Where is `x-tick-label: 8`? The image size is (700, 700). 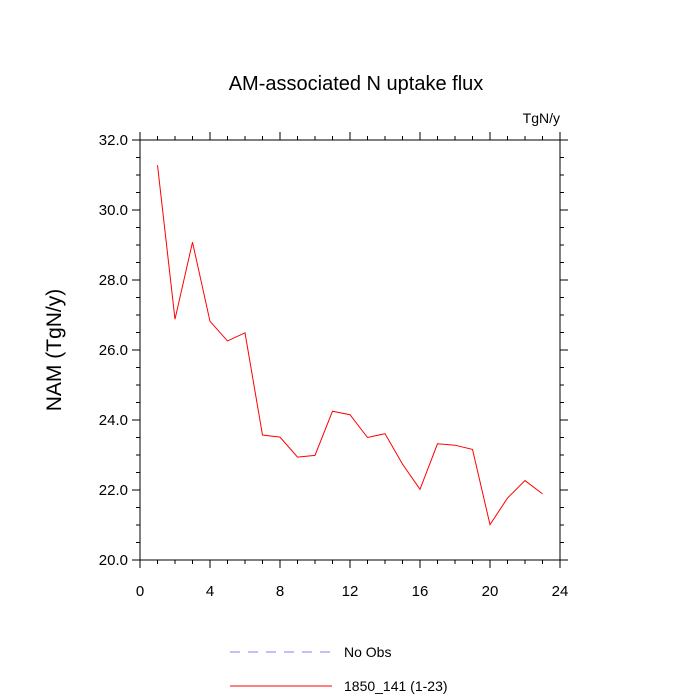 x-tick-label: 8 is located at coordinates (280, 591).